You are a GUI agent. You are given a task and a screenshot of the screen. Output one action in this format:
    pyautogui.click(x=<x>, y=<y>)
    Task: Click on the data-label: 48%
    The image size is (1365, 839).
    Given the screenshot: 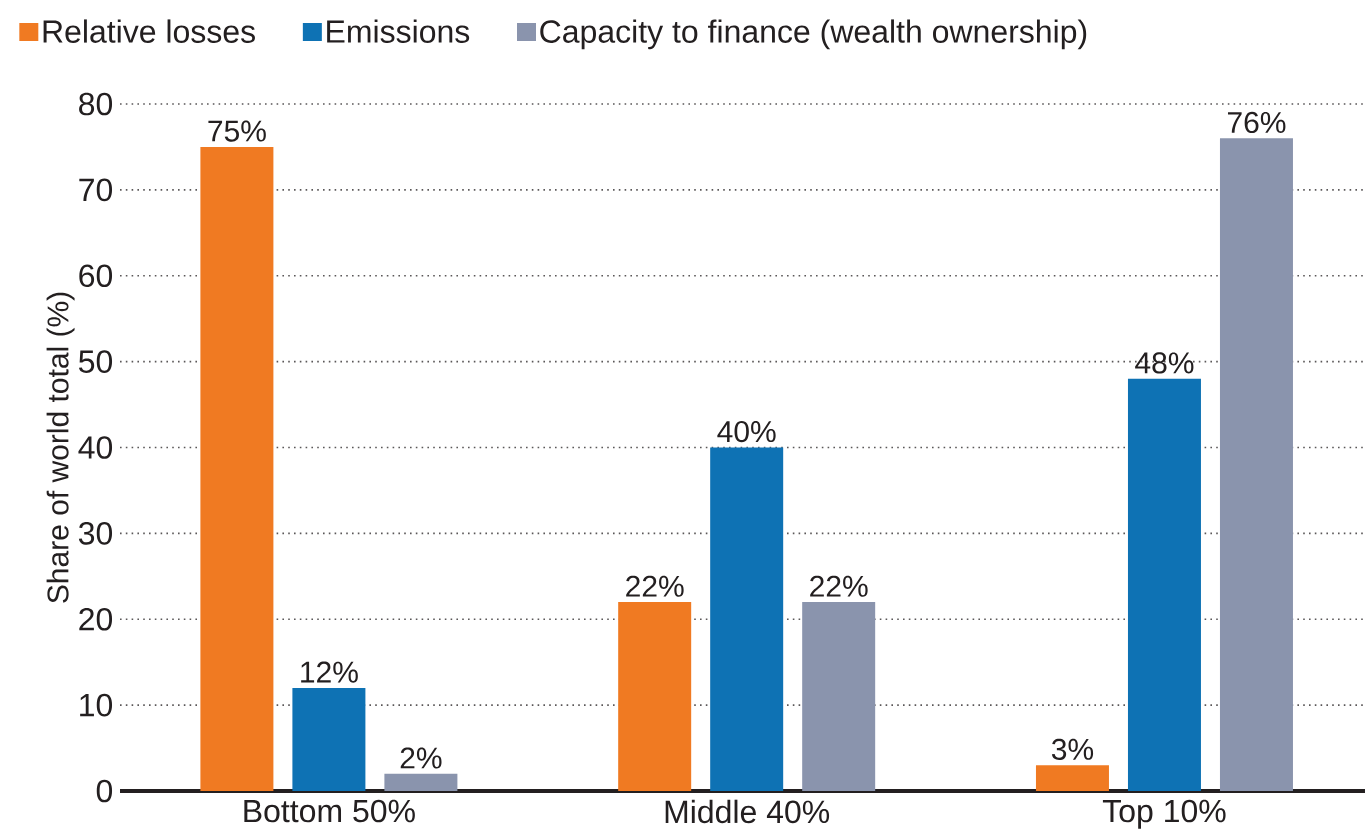 What is the action you would take?
    pyautogui.click(x=1164, y=363)
    